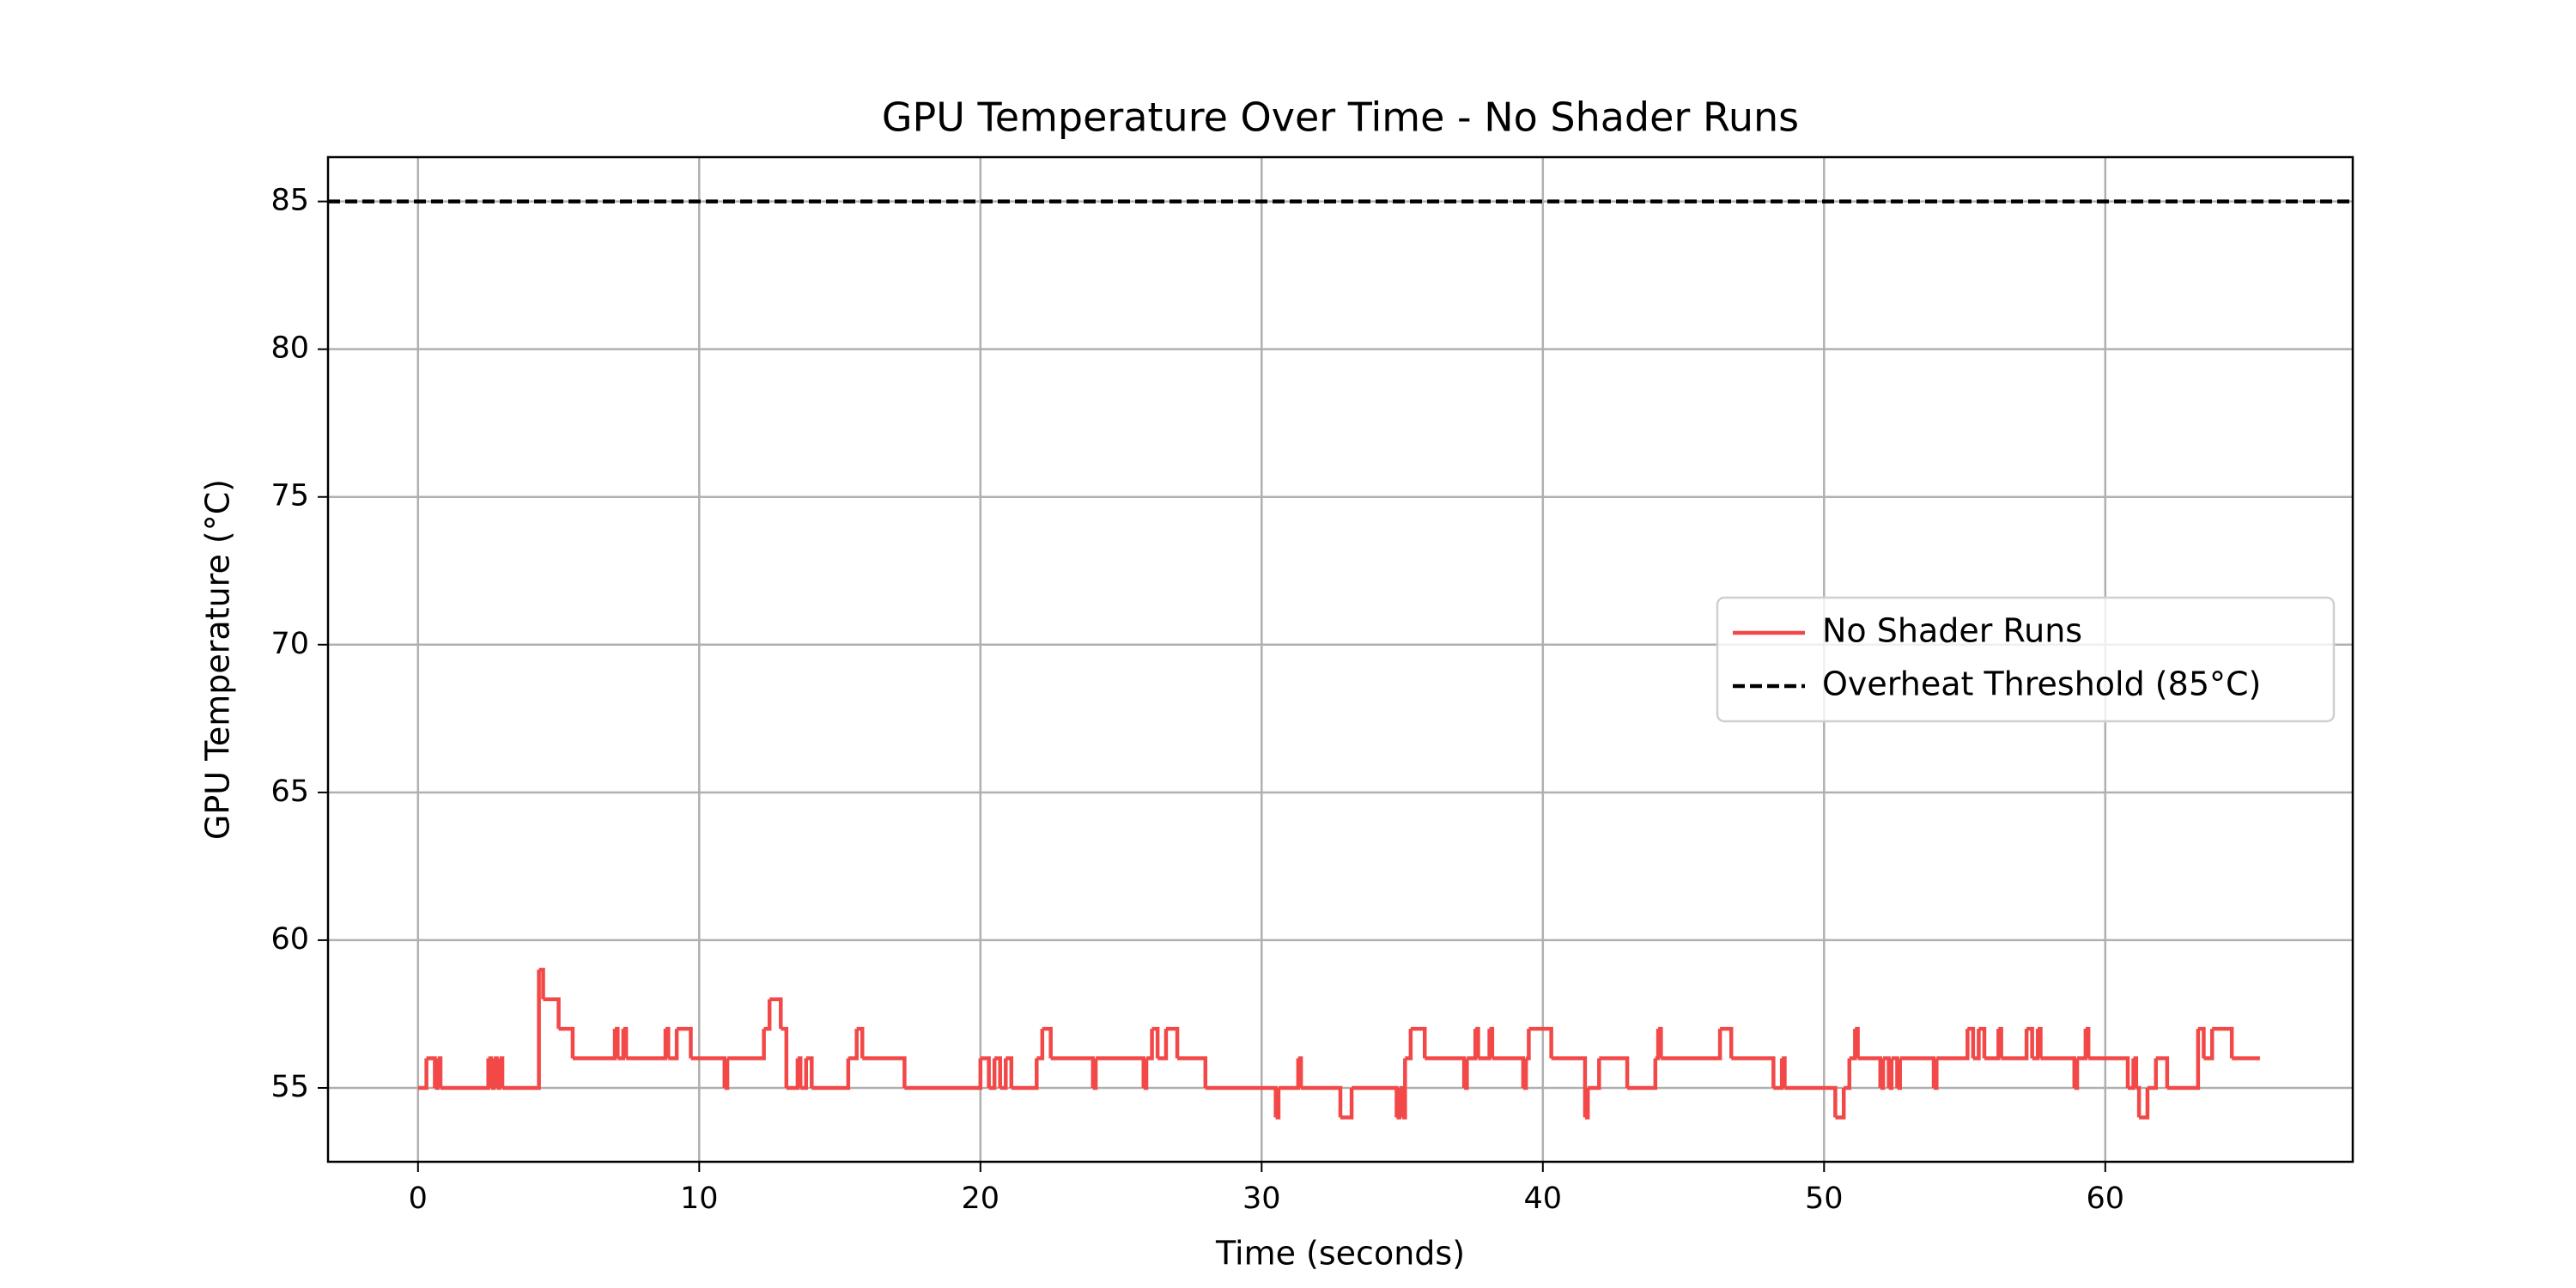 The image size is (2576, 1288). Describe the element at coordinates (290, 792) in the screenshot. I see `y-tick-label: 65` at that location.